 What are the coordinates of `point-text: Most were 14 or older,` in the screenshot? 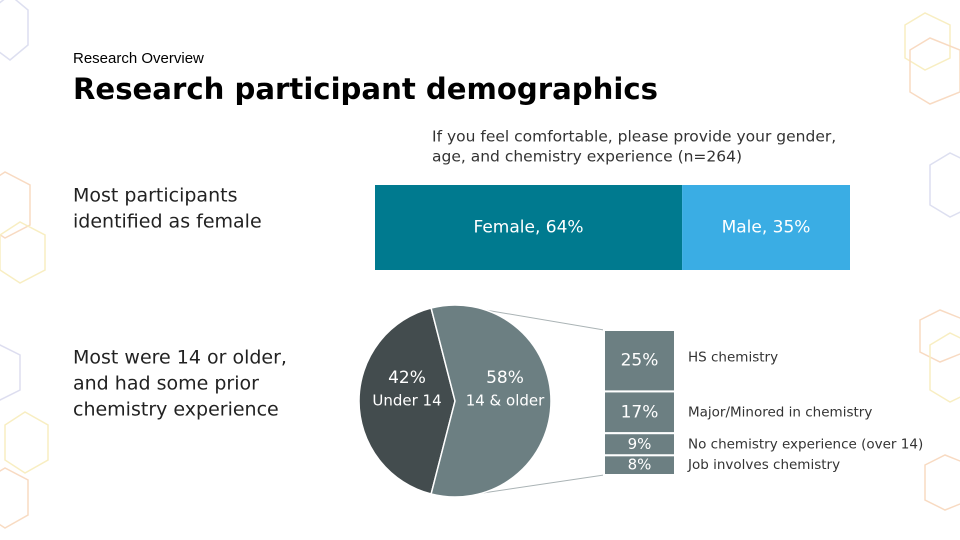 It's located at (180, 358).